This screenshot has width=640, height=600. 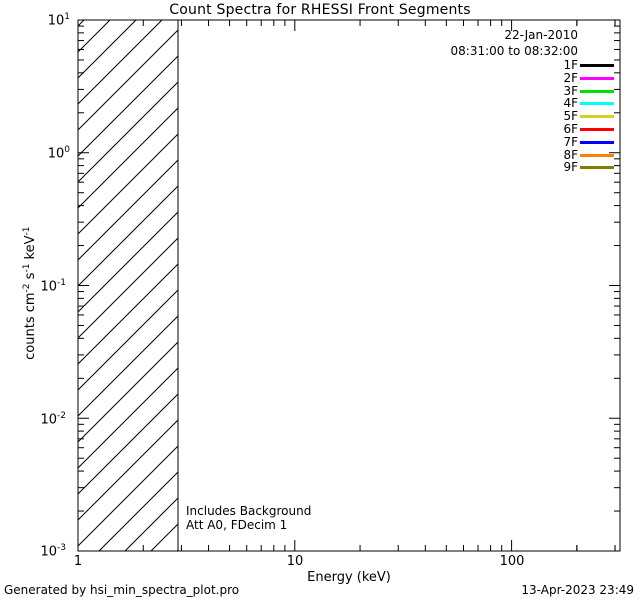 What do you see at coordinates (122, 590) in the screenshot?
I see `footer-generator: Generated by hsi_min_spectra_plot.pro` at bounding box center [122, 590].